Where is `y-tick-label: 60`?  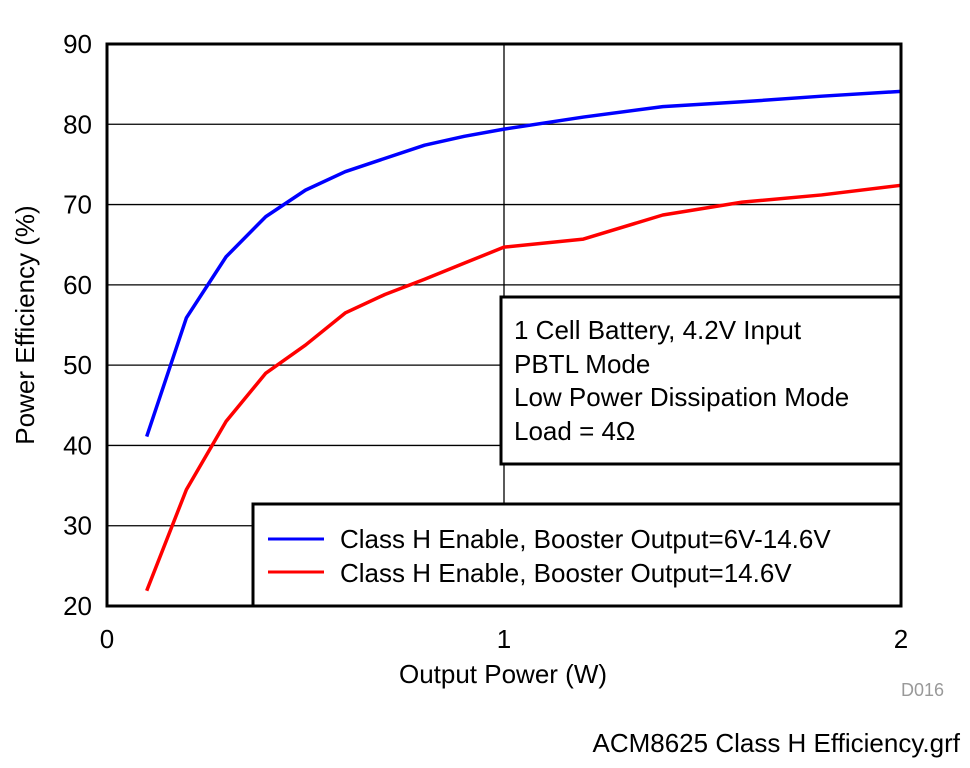 y-tick-label: 60 is located at coordinates (77, 285).